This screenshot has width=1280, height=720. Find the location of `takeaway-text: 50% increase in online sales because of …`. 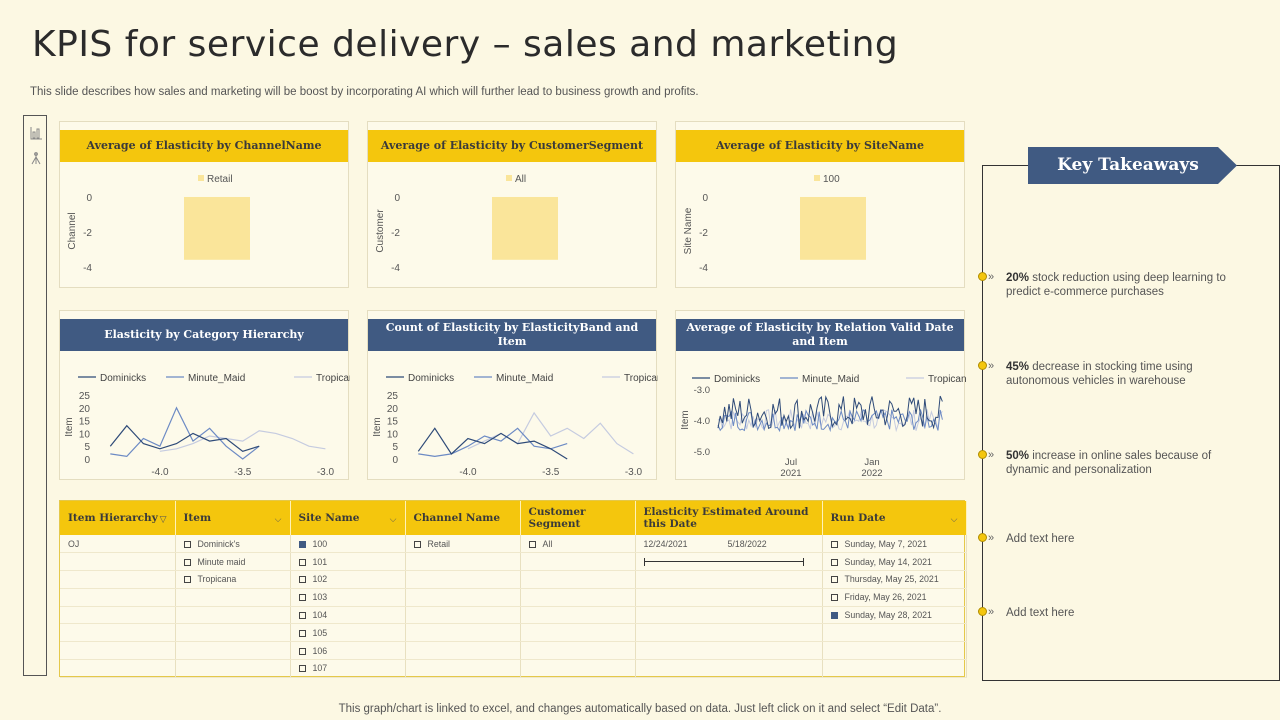

takeaway-text: 50% increase in online sales because of … is located at coordinates (1109, 463).